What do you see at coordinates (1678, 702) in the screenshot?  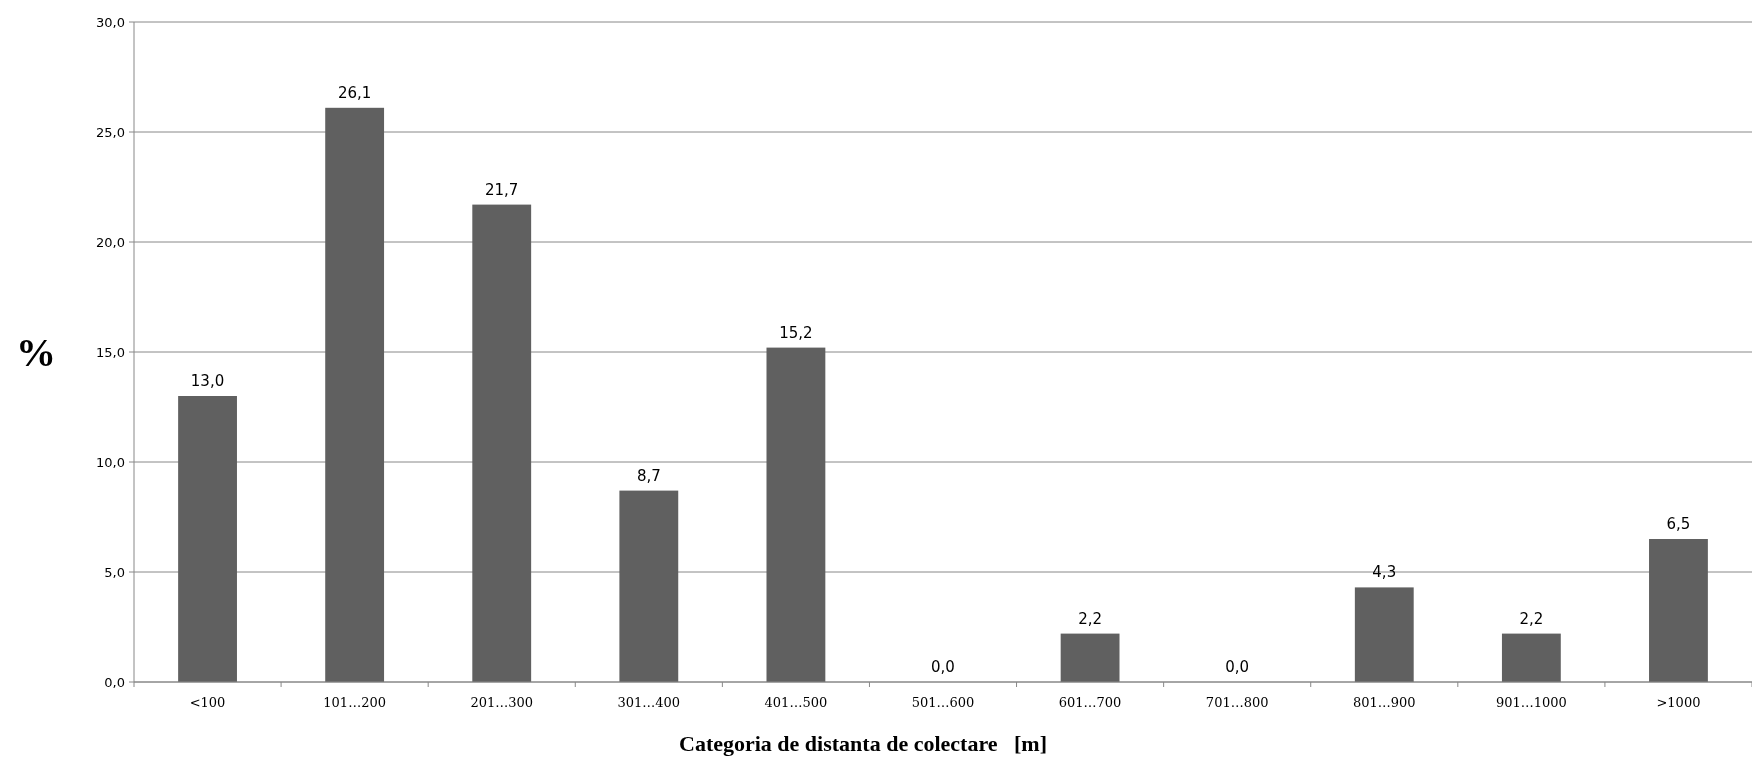 I see `x-tick-label: >1000` at bounding box center [1678, 702].